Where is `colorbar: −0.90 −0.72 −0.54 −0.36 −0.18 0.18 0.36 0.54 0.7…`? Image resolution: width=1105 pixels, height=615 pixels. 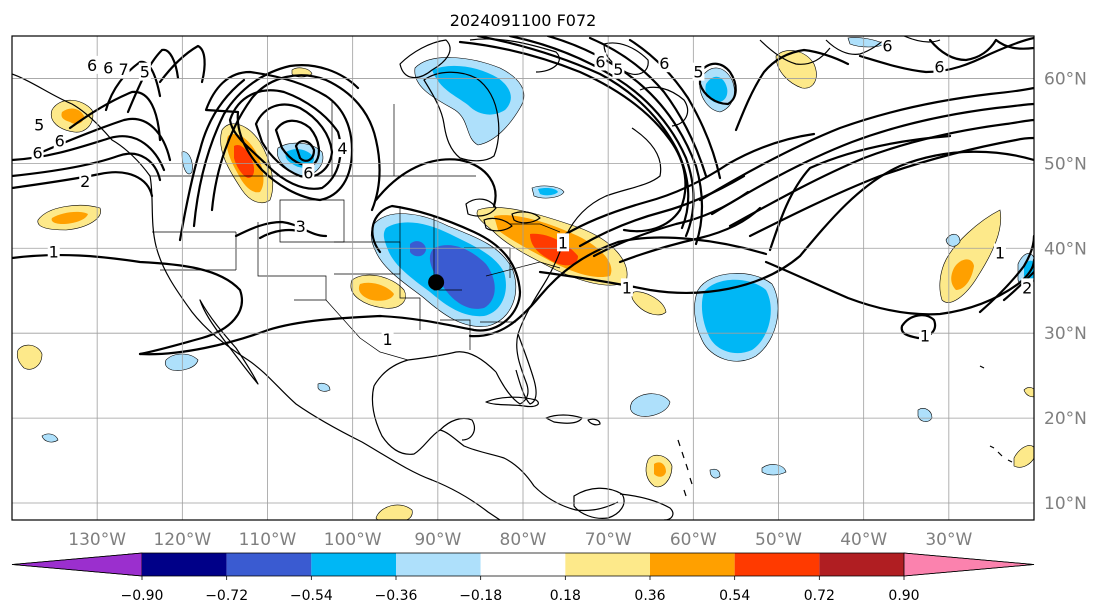
colorbar: −0.90 −0.72 −0.54 −0.36 −0.18 0.18 0.36 0.54 0.7… is located at coordinates (523, 578).